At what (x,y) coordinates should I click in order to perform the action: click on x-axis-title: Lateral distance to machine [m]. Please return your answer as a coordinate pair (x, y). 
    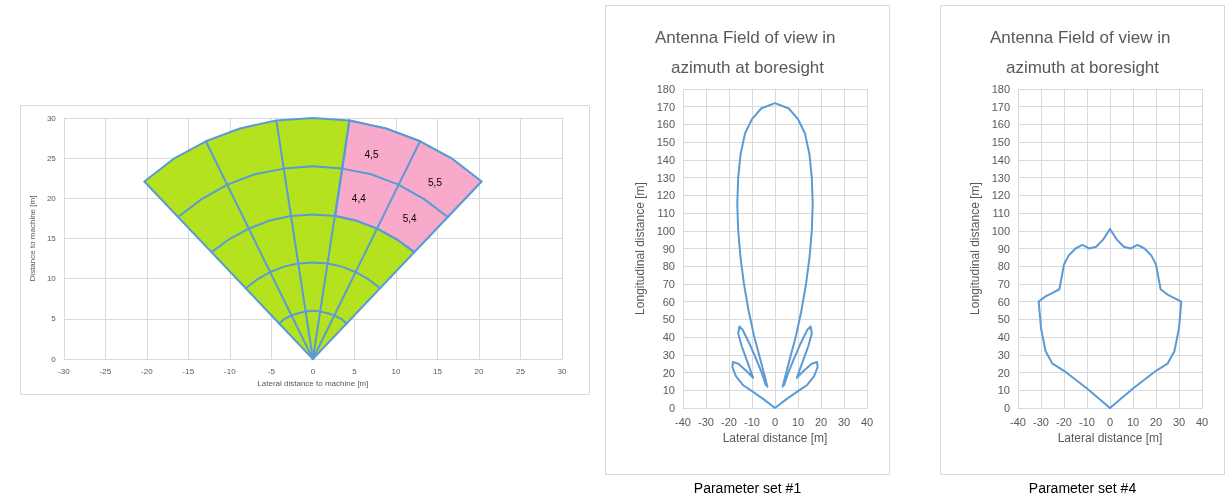
    Looking at the image, I should click on (313, 384).